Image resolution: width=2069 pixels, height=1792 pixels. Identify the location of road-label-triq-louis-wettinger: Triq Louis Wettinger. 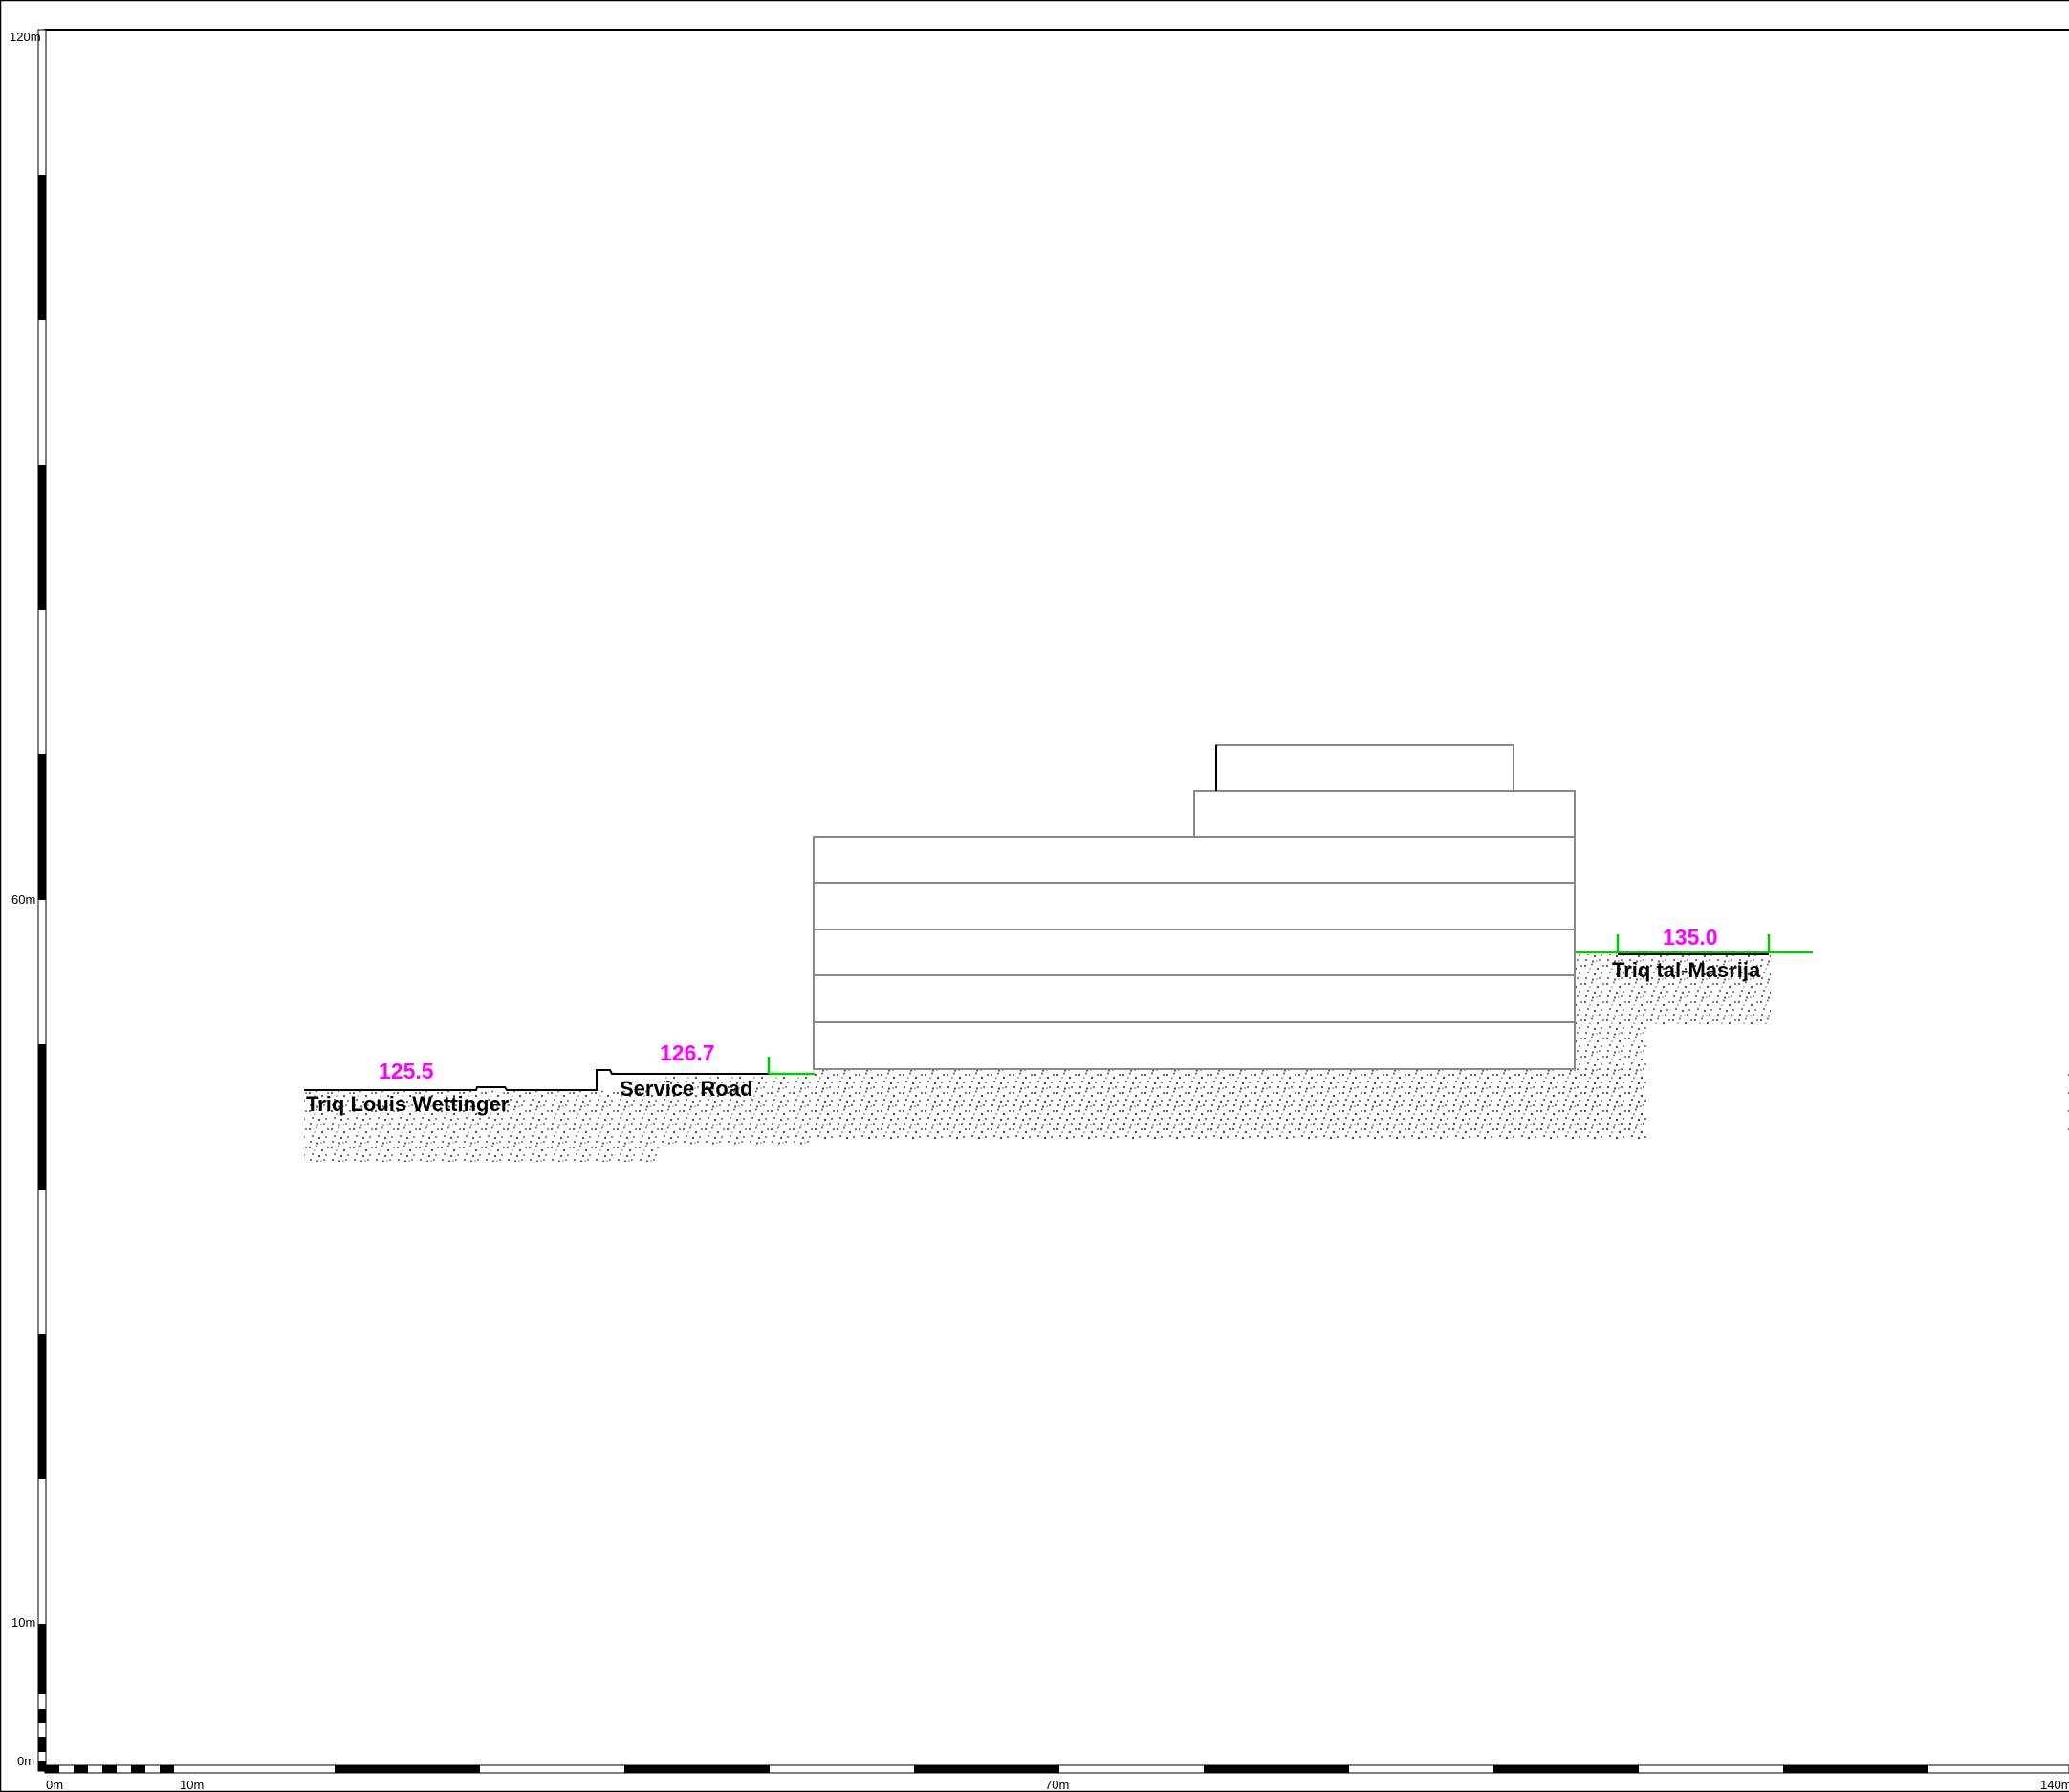
(408, 1104).